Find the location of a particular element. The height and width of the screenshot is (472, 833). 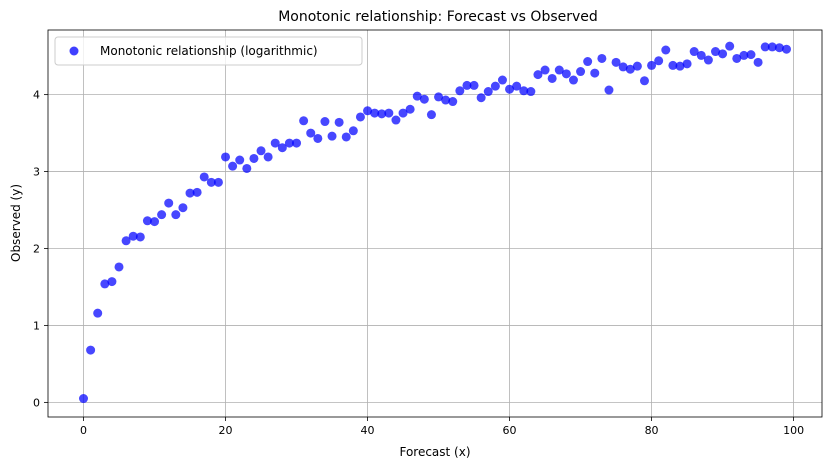

x-tick-label: 100 is located at coordinates (793, 430).